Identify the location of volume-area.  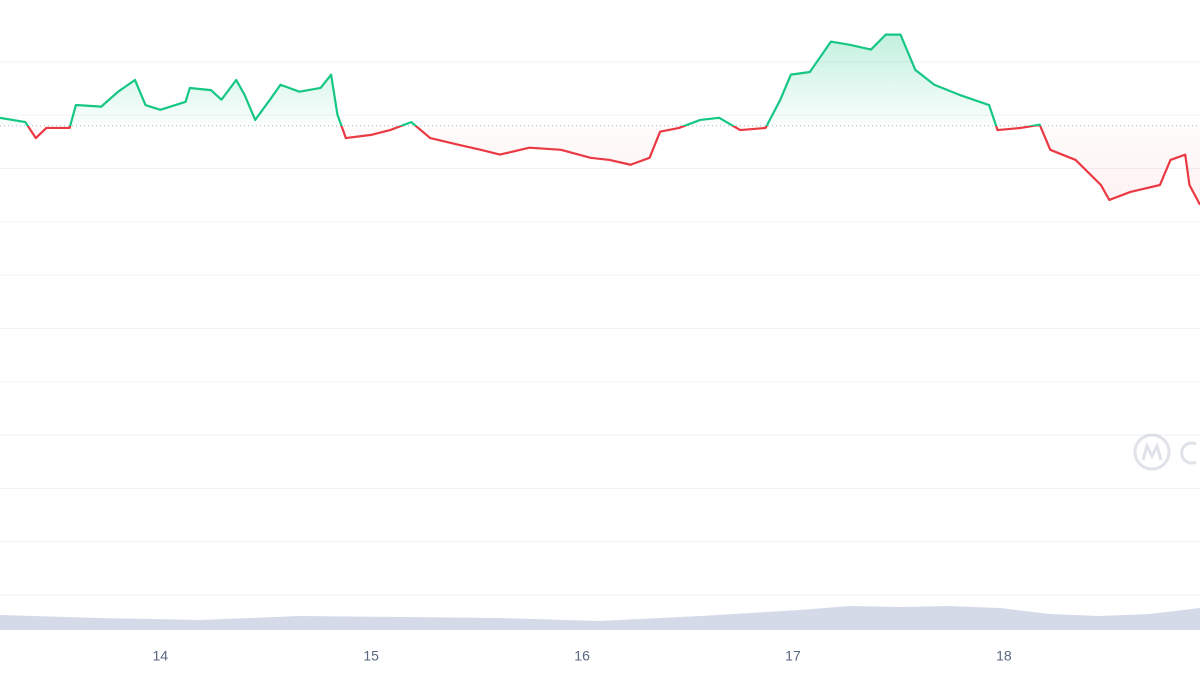
(600, 618).